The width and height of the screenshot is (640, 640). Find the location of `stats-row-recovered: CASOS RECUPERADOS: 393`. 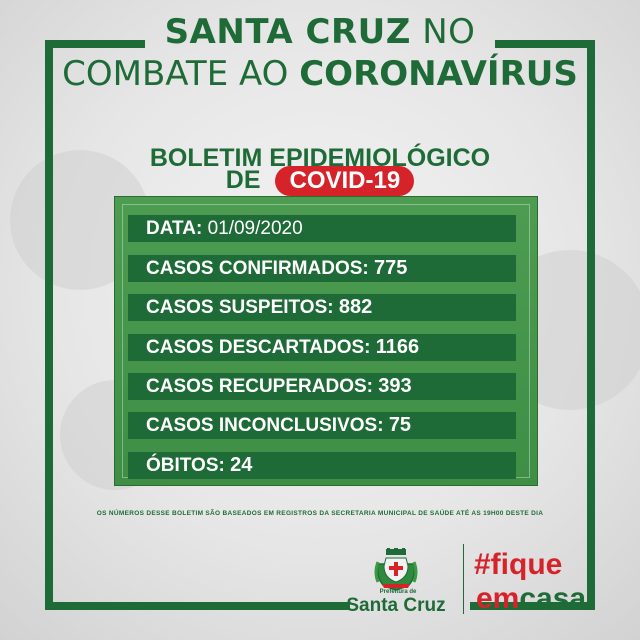

stats-row-recovered: CASOS RECUPERADOS: 393 is located at coordinates (322, 386).